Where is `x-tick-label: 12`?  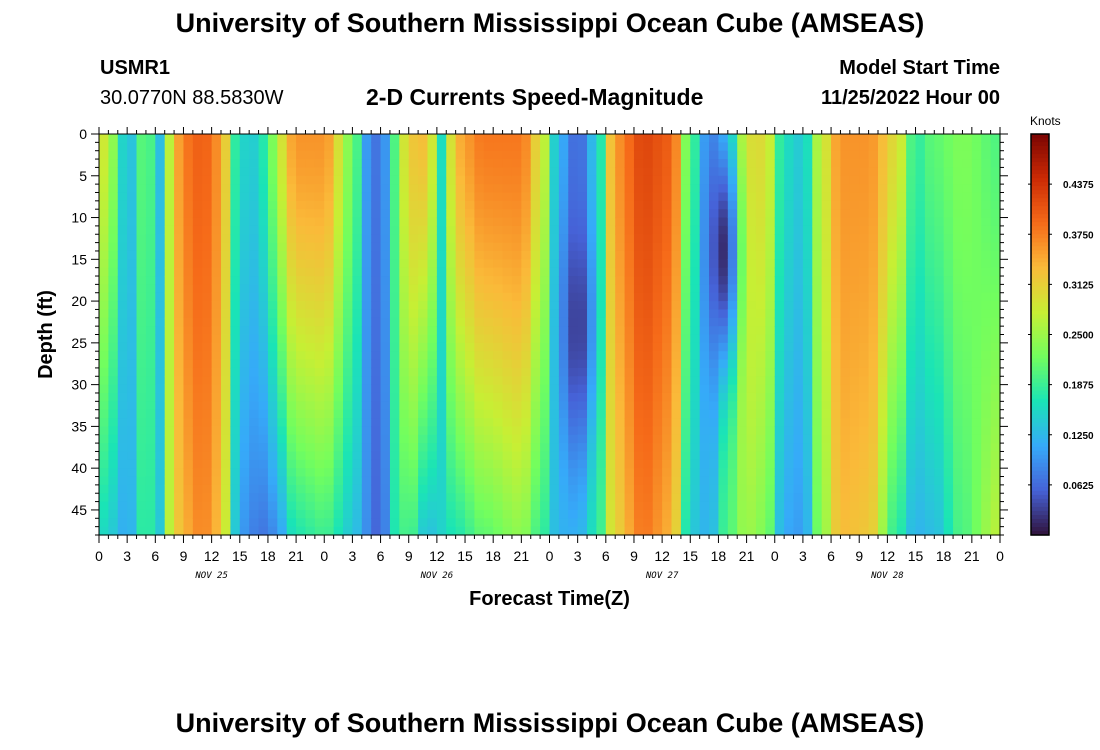 x-tick-label: 12 is located at coordinates (212, 556).